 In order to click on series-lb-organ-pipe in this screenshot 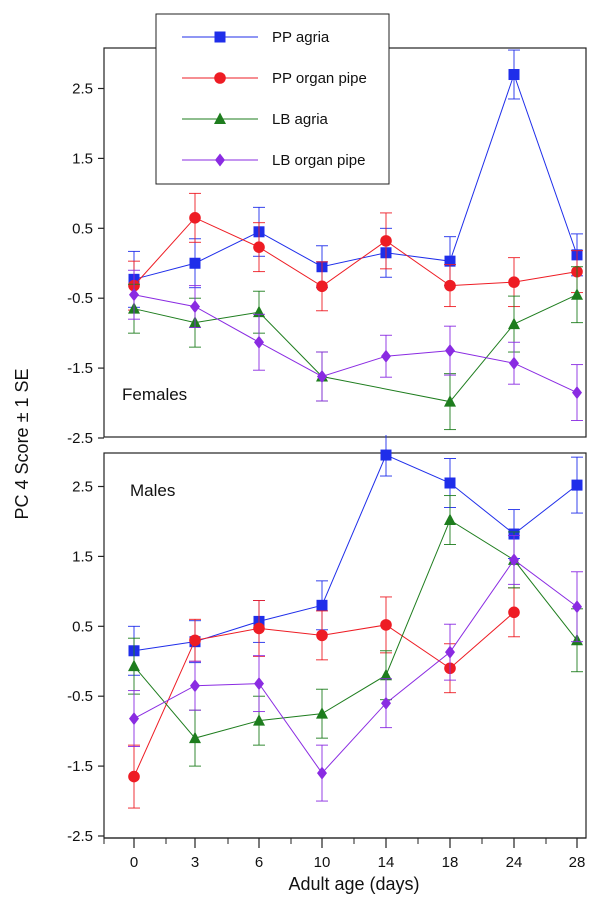, I will do `click(355, 345)`.